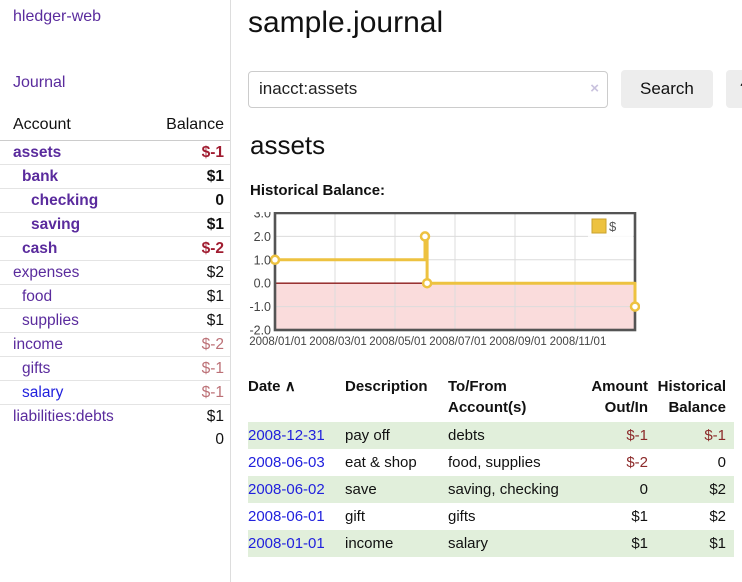  Describe the element at coordinates (290, 386) in the screenshot. I see `sort-asc-icon: ∧` at that location.